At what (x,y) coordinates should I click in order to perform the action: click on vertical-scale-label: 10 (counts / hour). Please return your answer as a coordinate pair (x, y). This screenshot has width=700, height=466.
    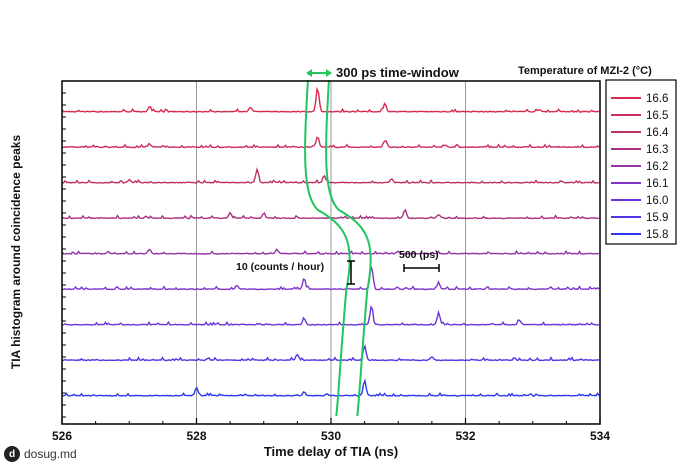
    Looking at the image, I should click on (280, 267).